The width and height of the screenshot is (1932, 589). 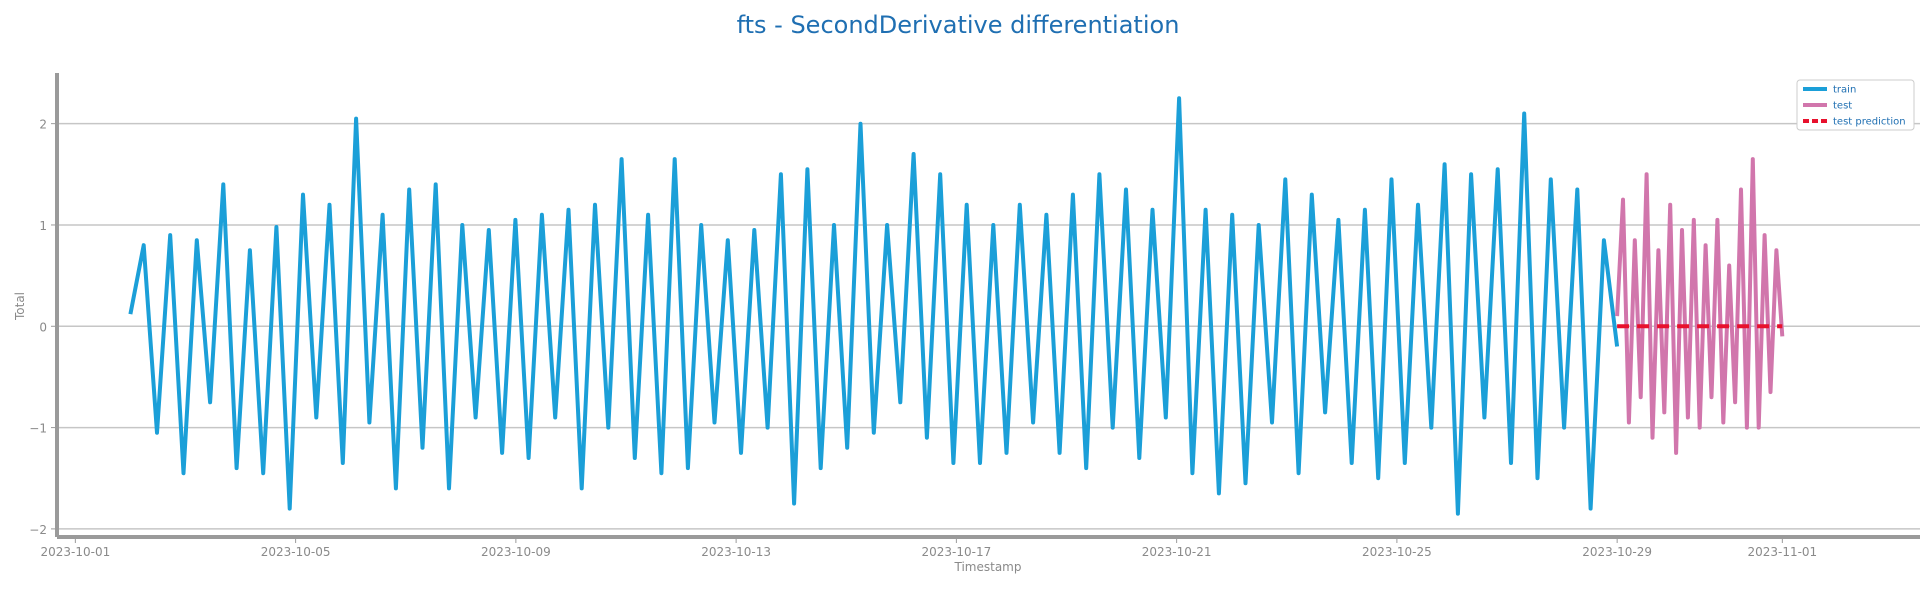 I want to click on legend-label: test, so click(x=1842, y=106).